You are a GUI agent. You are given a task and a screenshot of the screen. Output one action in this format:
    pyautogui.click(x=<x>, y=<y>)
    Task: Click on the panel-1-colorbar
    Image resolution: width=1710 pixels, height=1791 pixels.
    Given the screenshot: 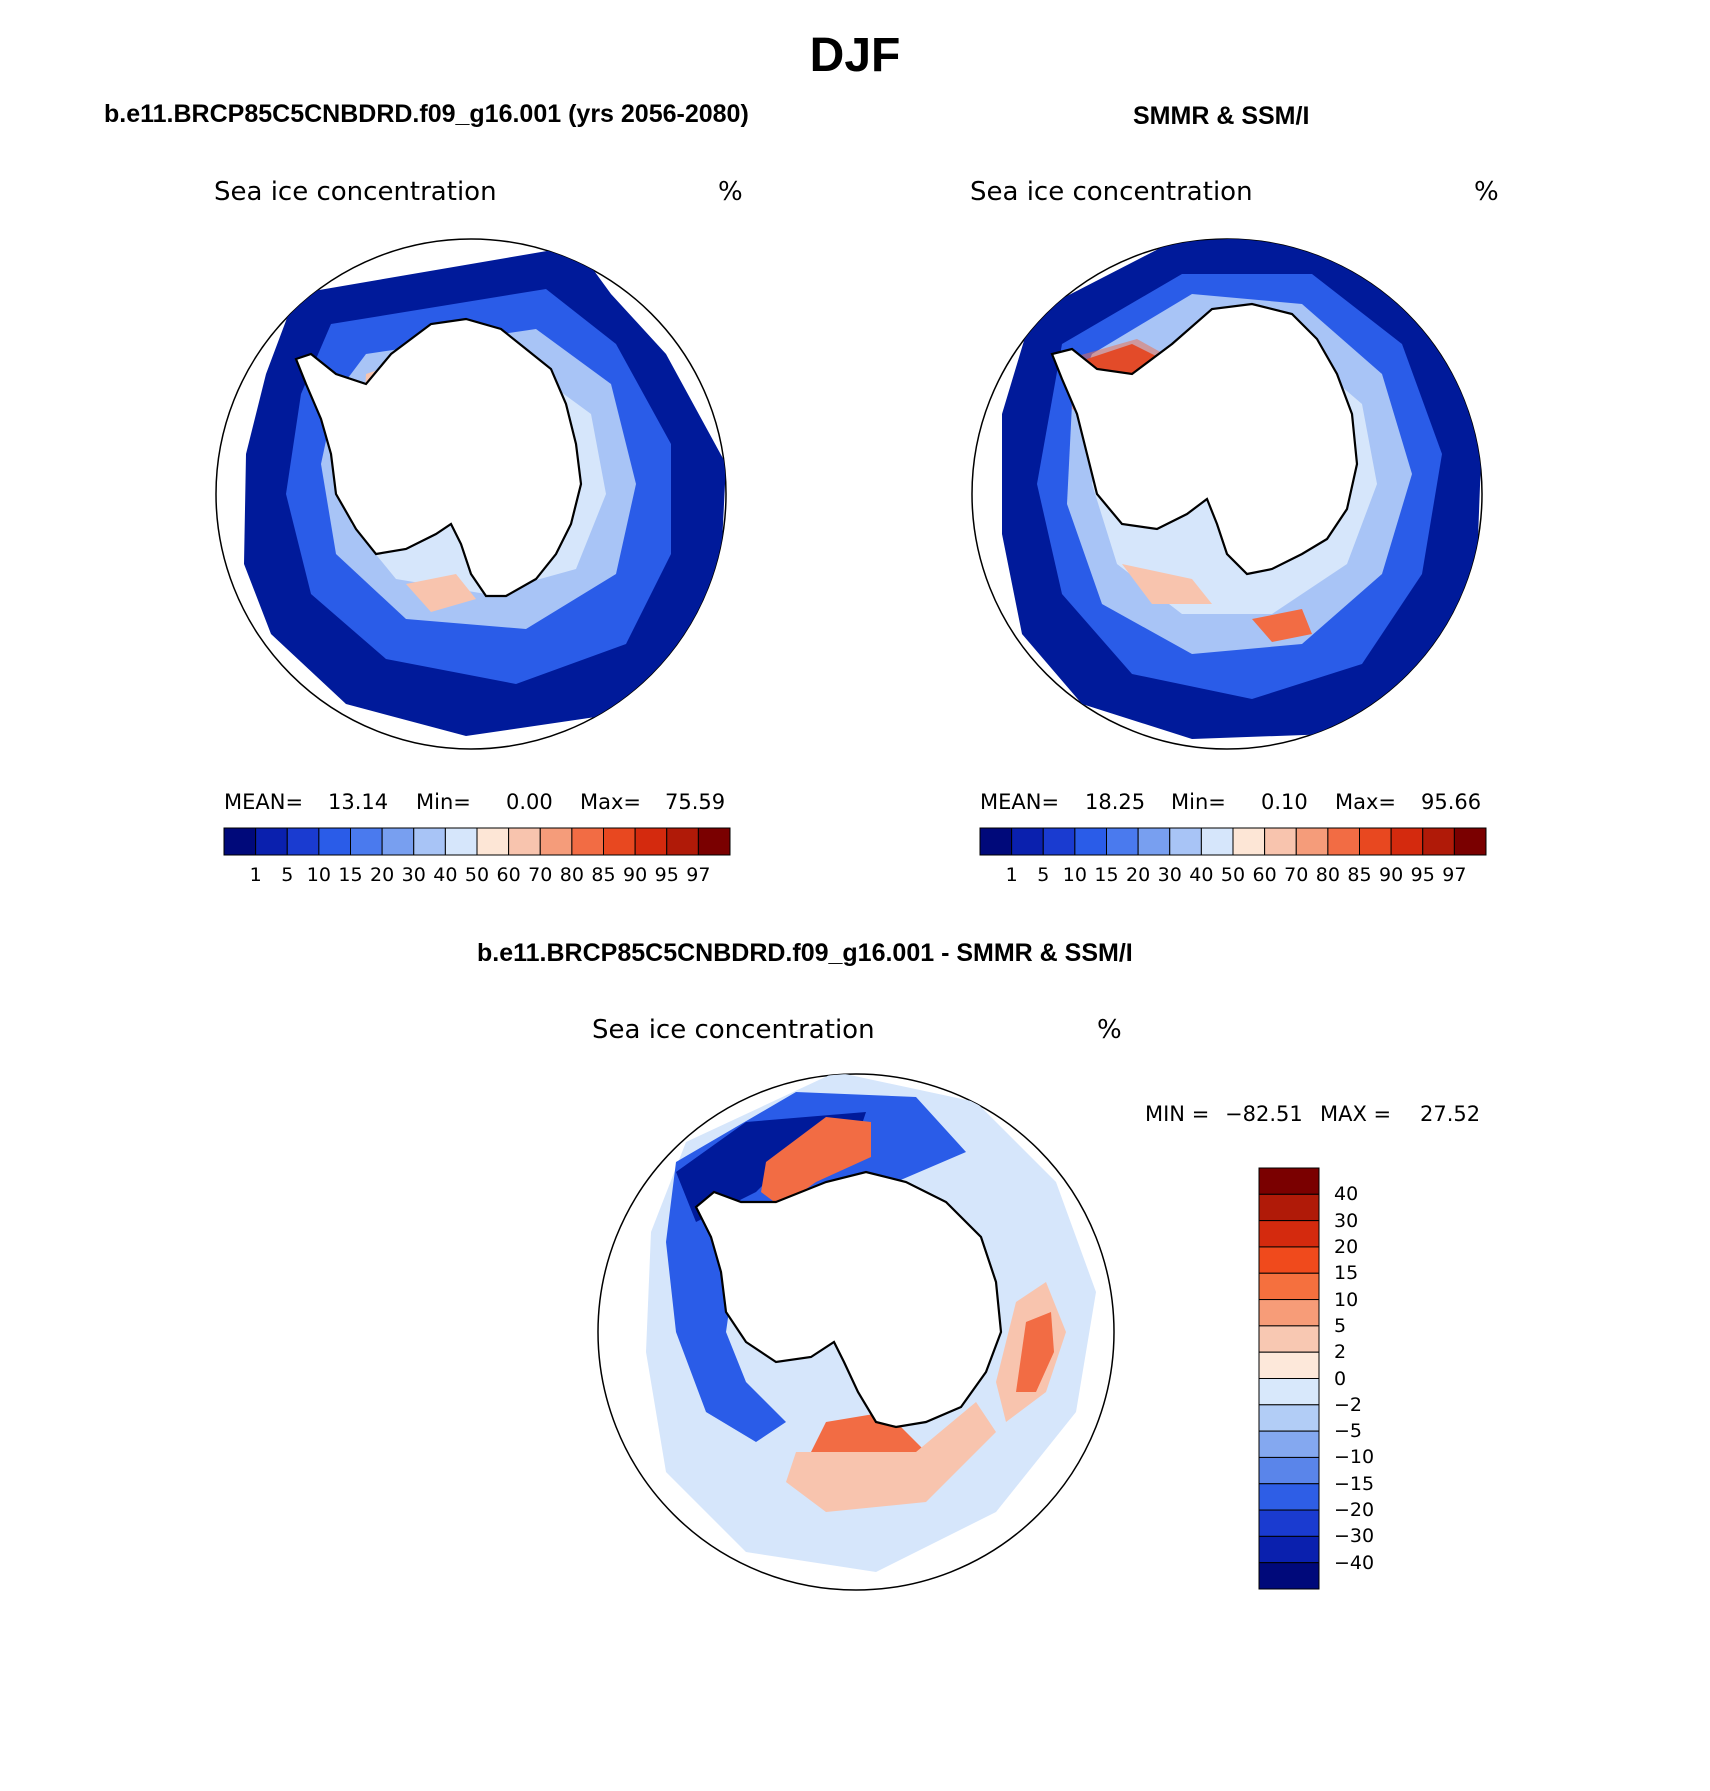 What is the action you would take?
    pyautogui.click(x=477, y=841)
    